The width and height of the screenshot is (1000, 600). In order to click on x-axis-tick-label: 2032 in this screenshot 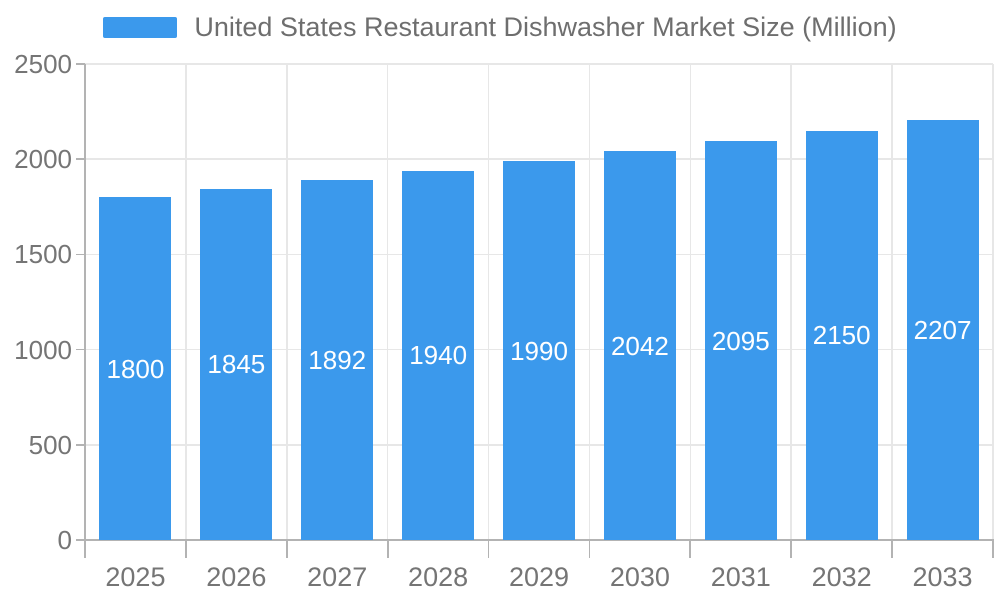, I will do `click(841, 577)`.